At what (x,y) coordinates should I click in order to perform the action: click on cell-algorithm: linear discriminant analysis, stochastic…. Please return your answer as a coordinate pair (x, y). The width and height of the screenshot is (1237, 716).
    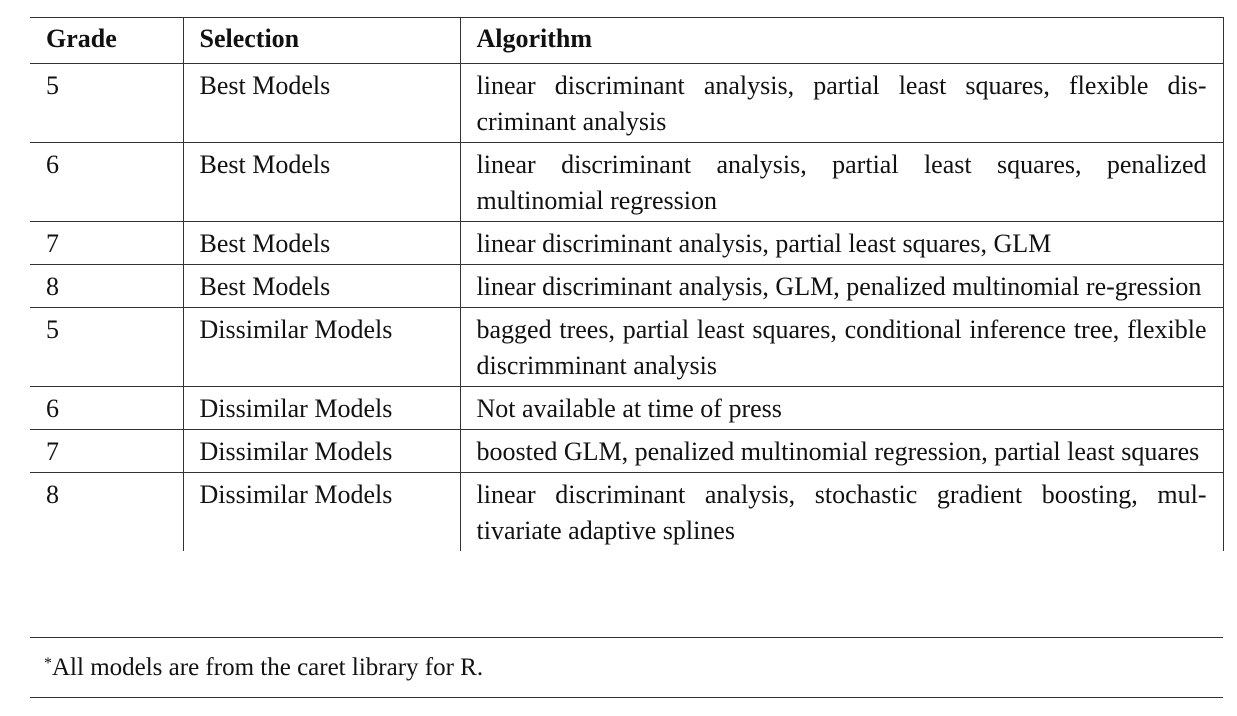
    Looking at the image, I should click on (841, 511).